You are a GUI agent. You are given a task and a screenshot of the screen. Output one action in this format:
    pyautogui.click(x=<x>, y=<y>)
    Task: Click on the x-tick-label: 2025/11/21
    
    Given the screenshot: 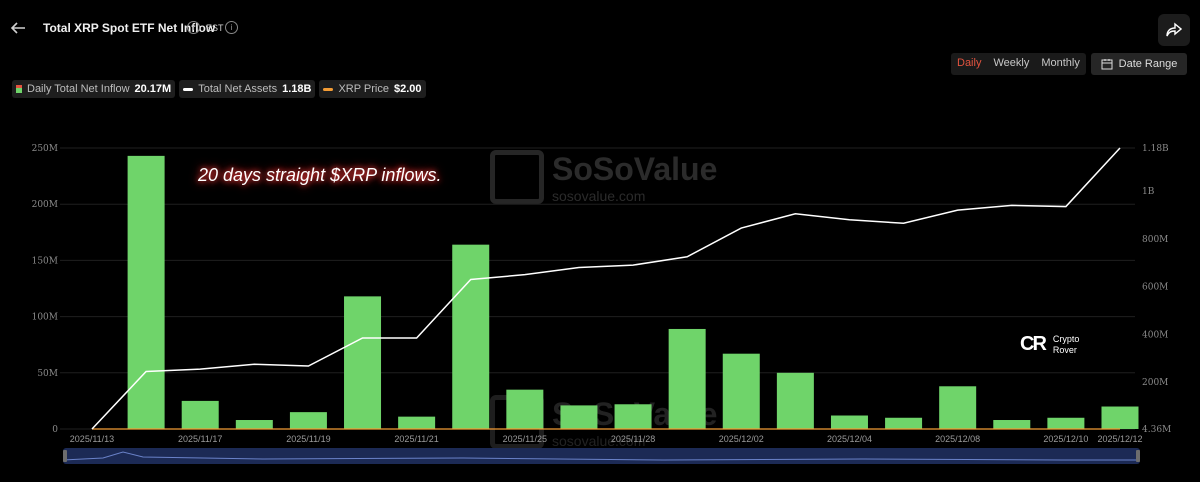 What is the action you would take?
    pyautogui.click(x=416, y=439)
    